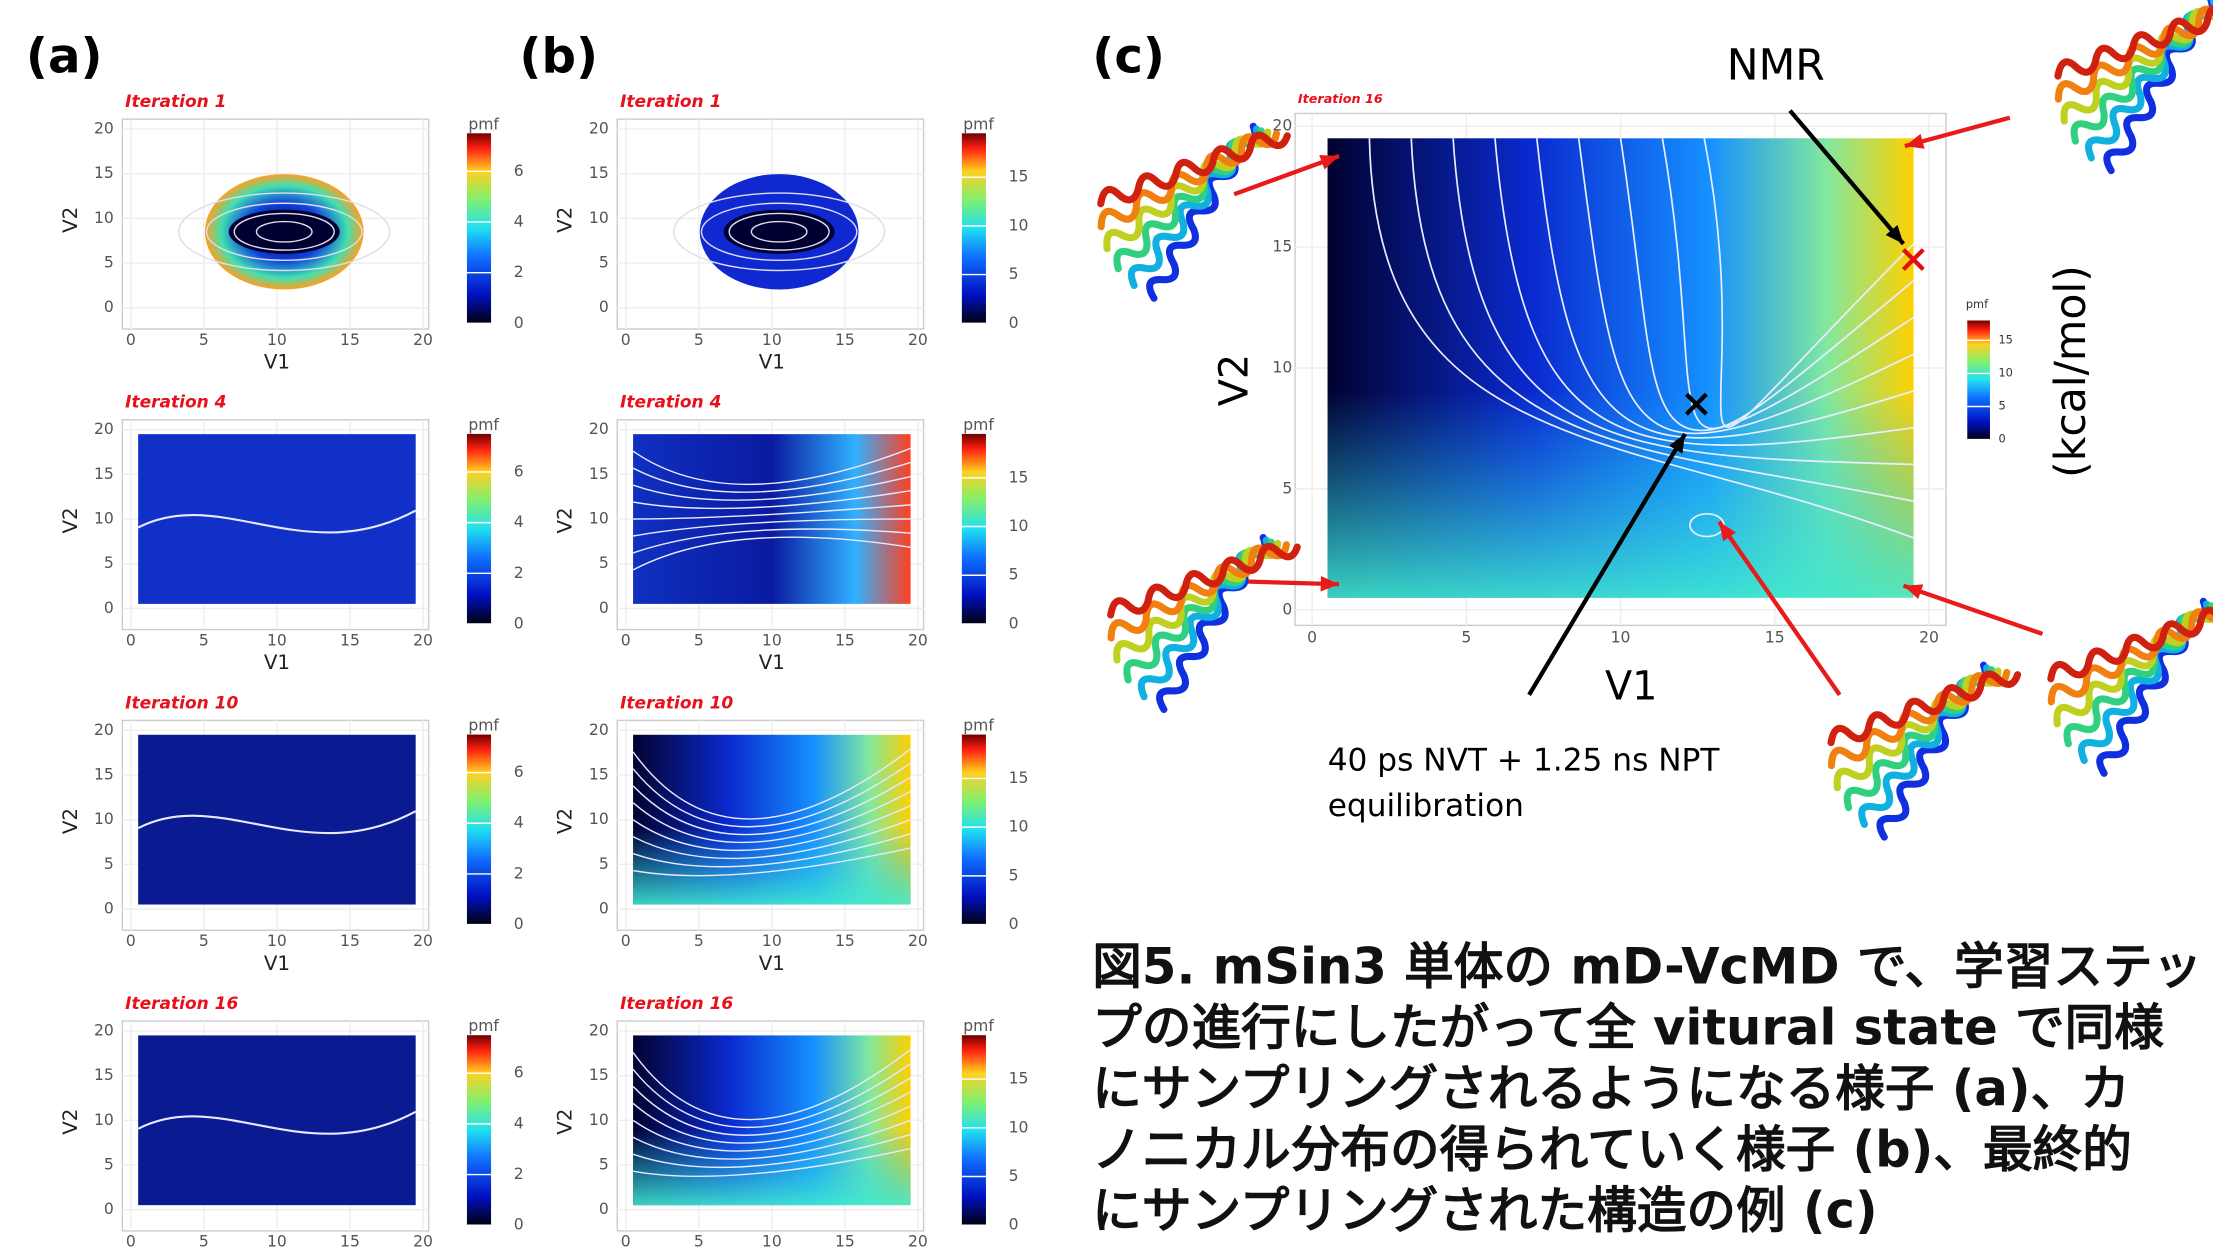 The height and width of the screenshot is (1255, 2213). I want to click on colorbar-tick-label: 10, so click(1019, 526).